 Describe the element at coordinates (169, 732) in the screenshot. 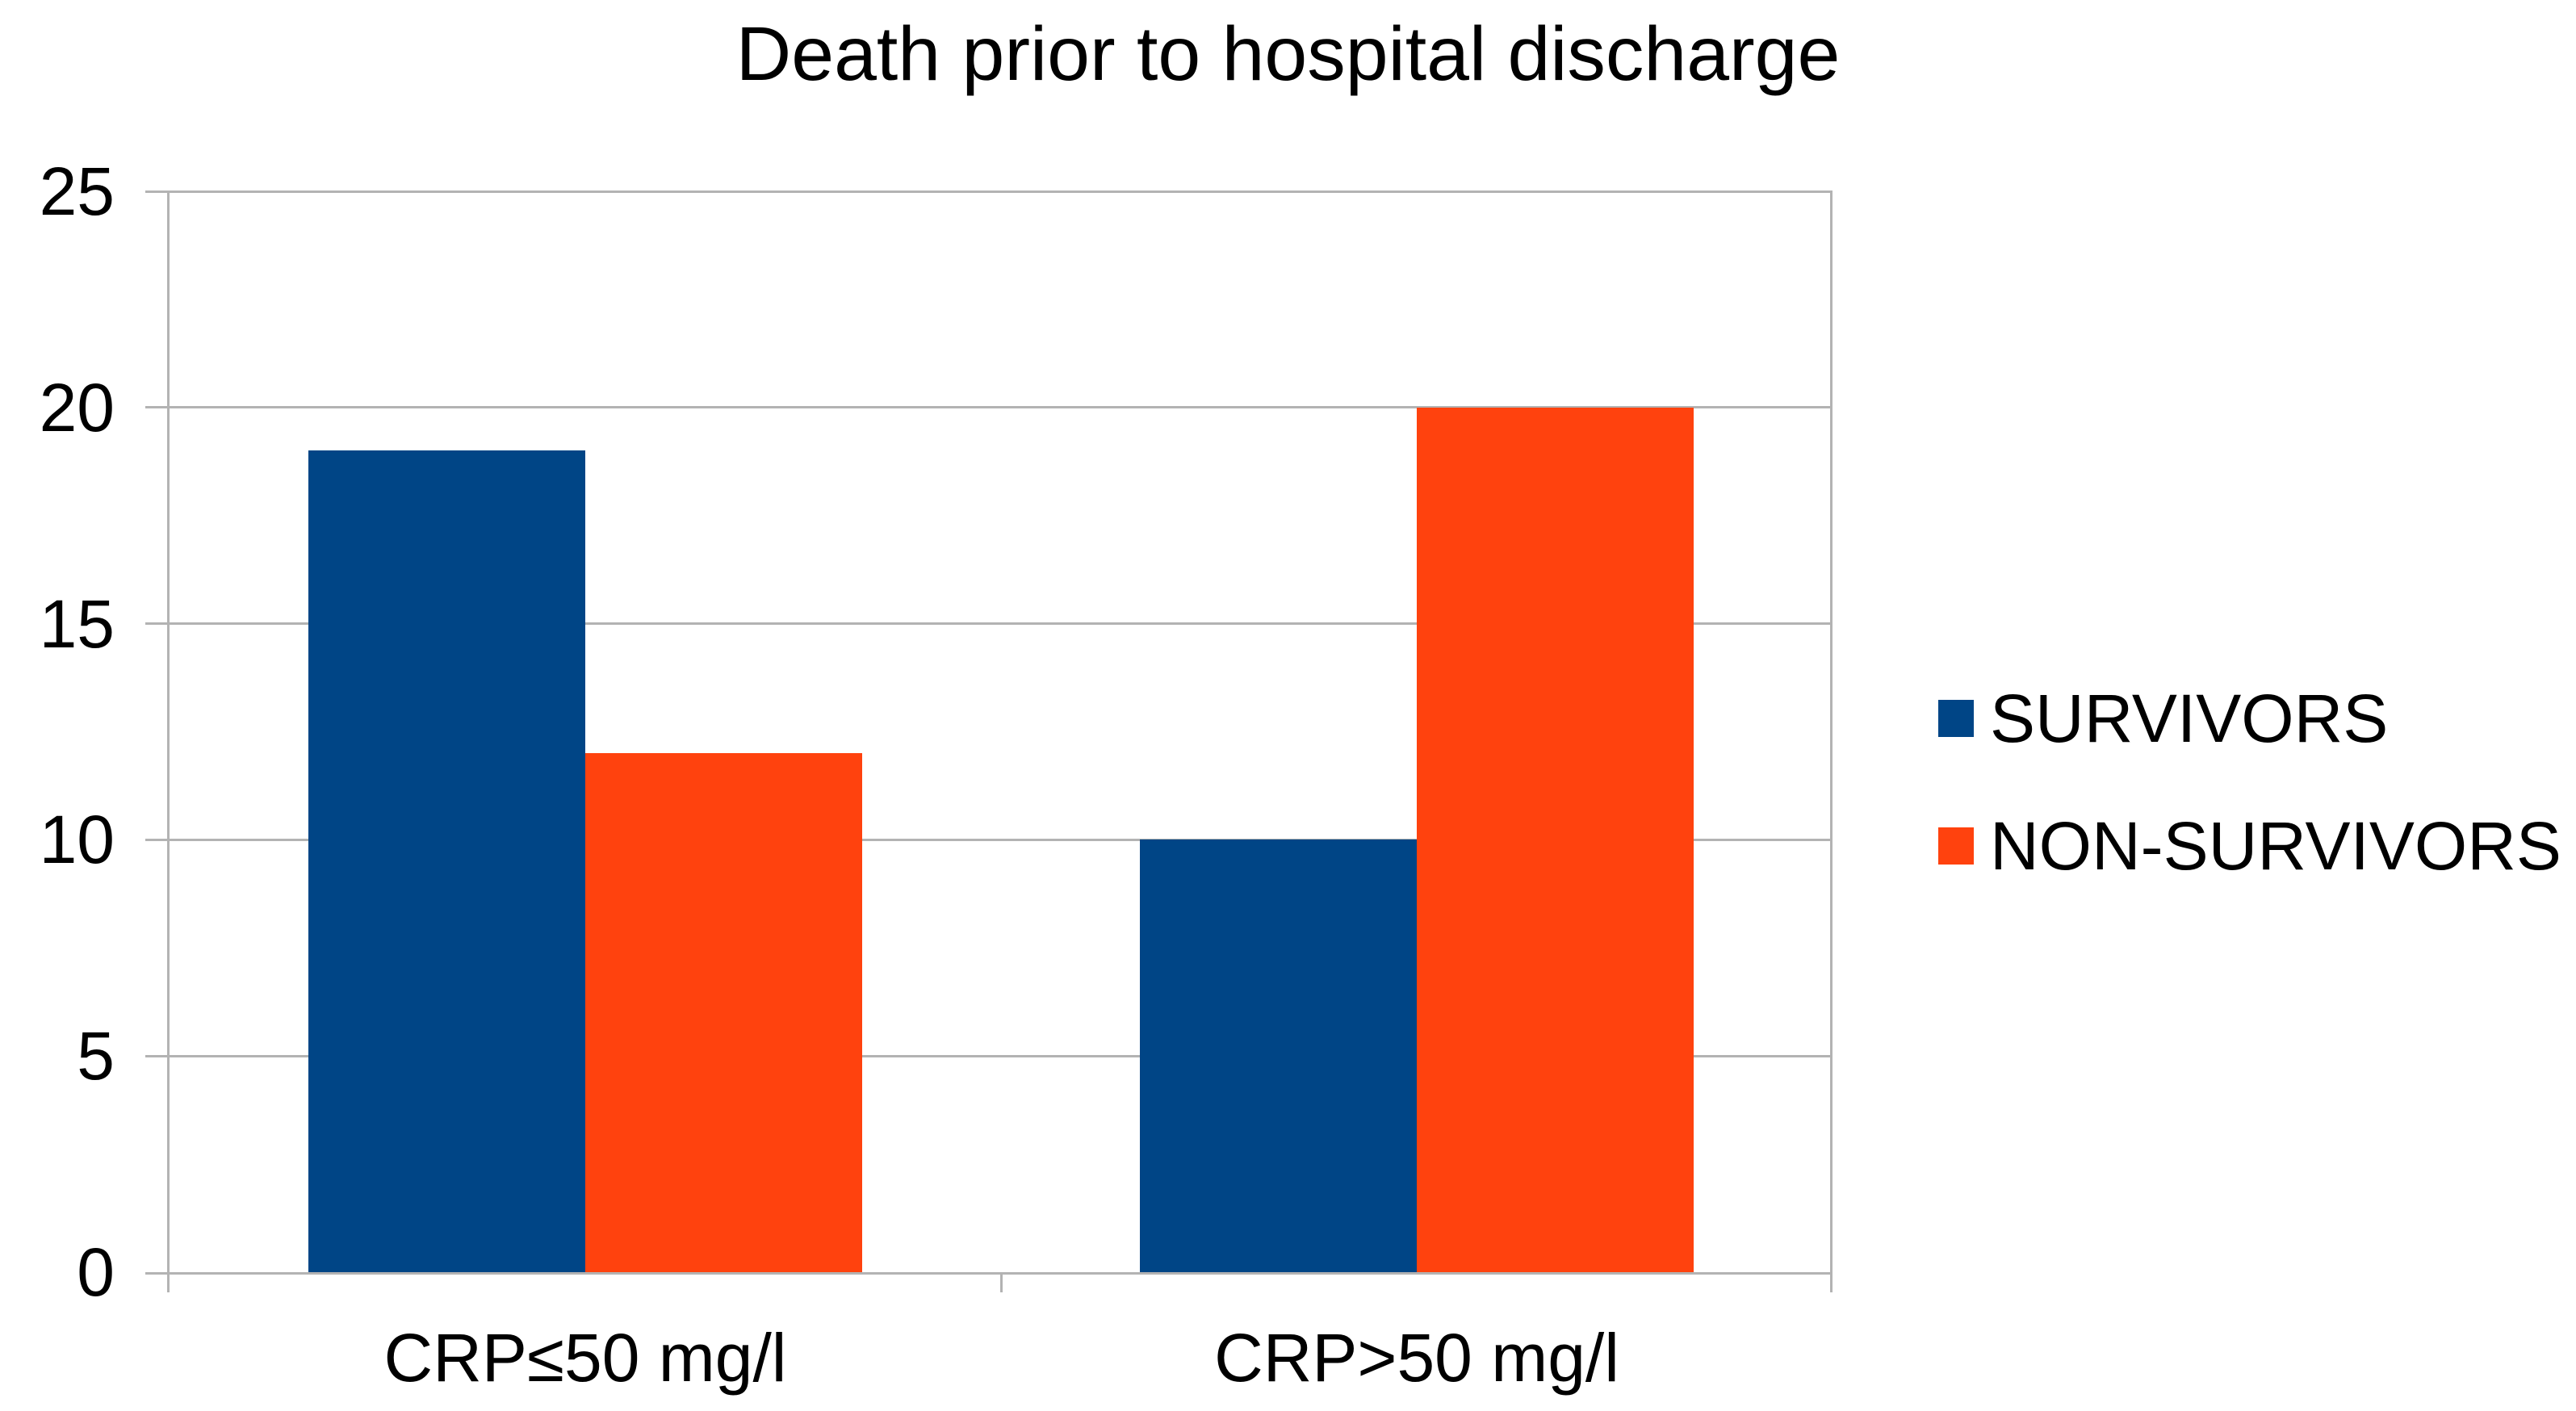

I see `y-axis-line` at that location.